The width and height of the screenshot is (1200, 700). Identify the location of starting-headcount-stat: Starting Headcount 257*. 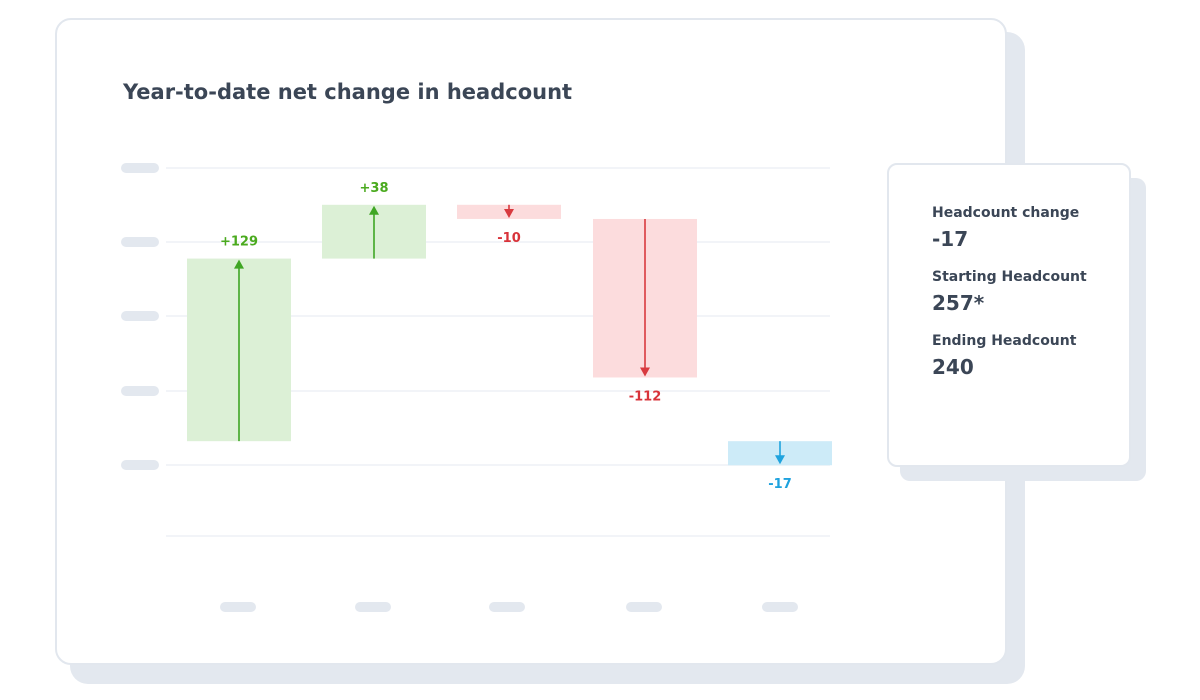
(1030, 292).